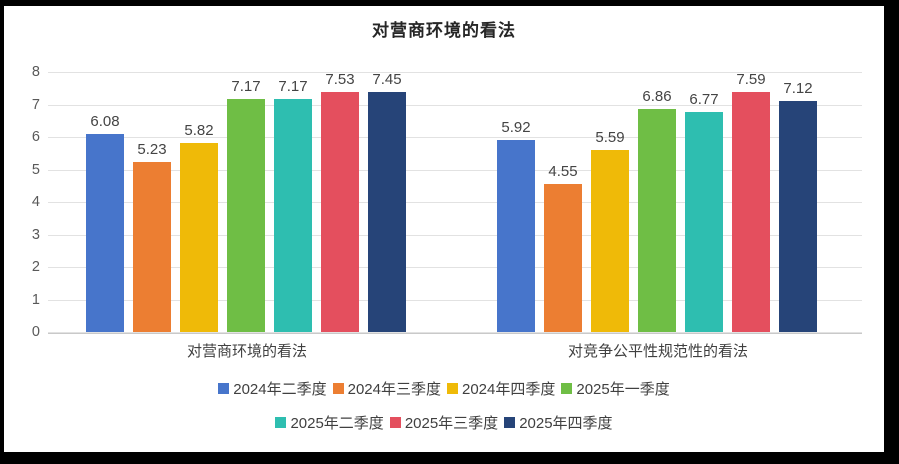 The width and height of the screenshot is (899, 464). I want to click on bar-2025年二季度: 6.77, so click(704, 202).